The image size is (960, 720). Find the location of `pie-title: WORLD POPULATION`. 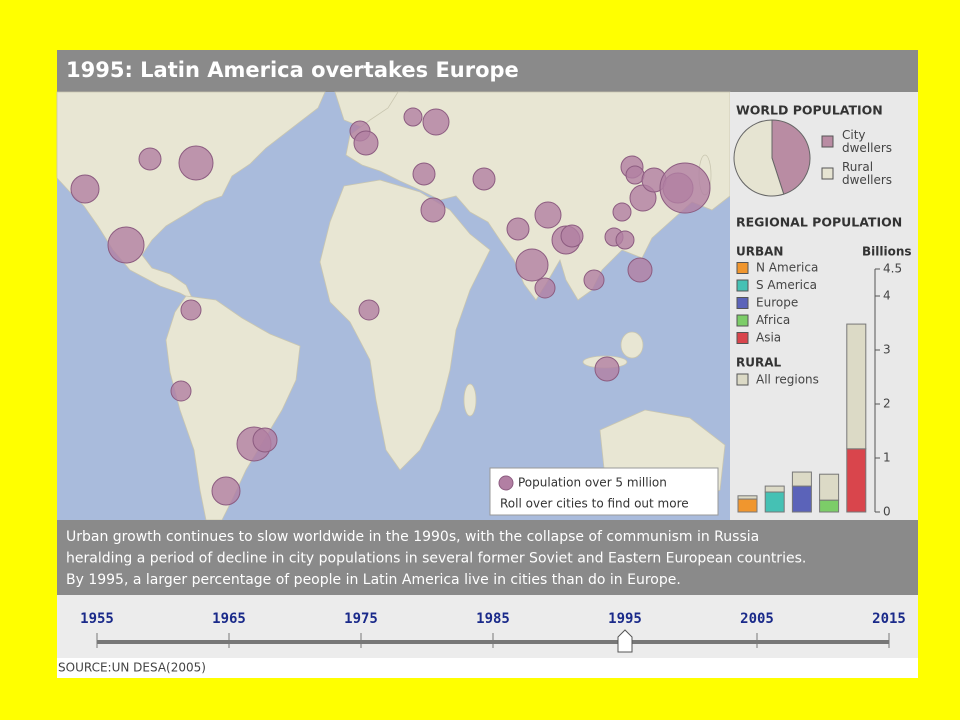

pie-title: WORLD POPULATION is located at coordinates (809, 110).